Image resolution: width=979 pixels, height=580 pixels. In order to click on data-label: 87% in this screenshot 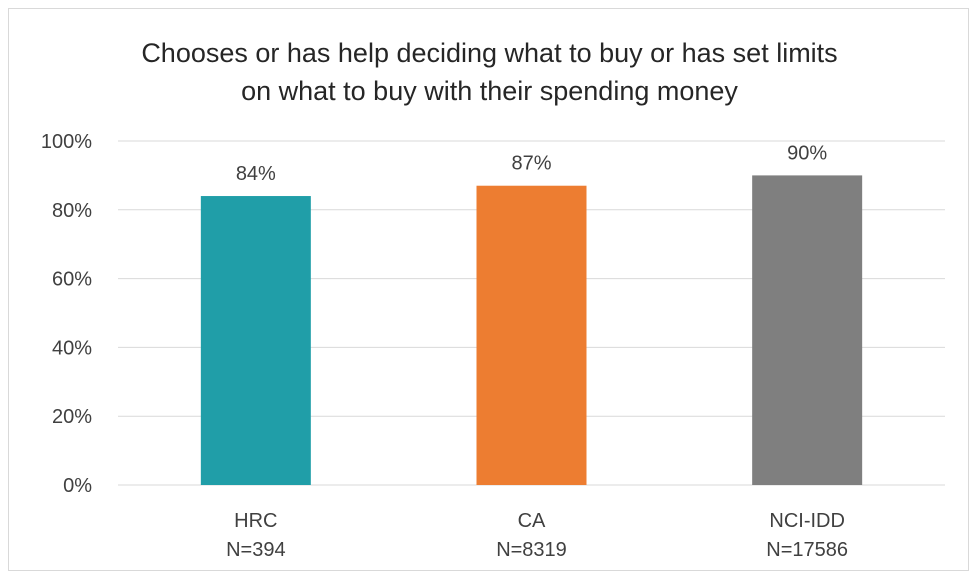, I will do `click(531, 164)`.